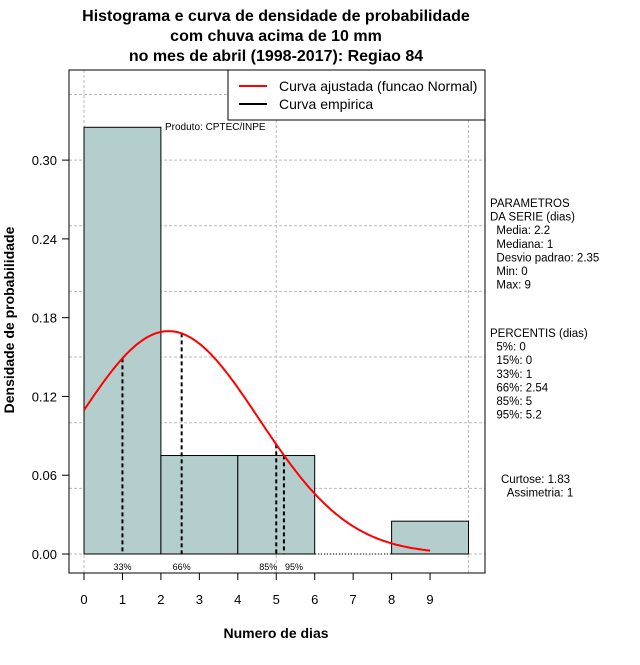  Describe the element at coordinates (44, 160) in the screenshot. I see `y-tick-label: 0.30` at that location.